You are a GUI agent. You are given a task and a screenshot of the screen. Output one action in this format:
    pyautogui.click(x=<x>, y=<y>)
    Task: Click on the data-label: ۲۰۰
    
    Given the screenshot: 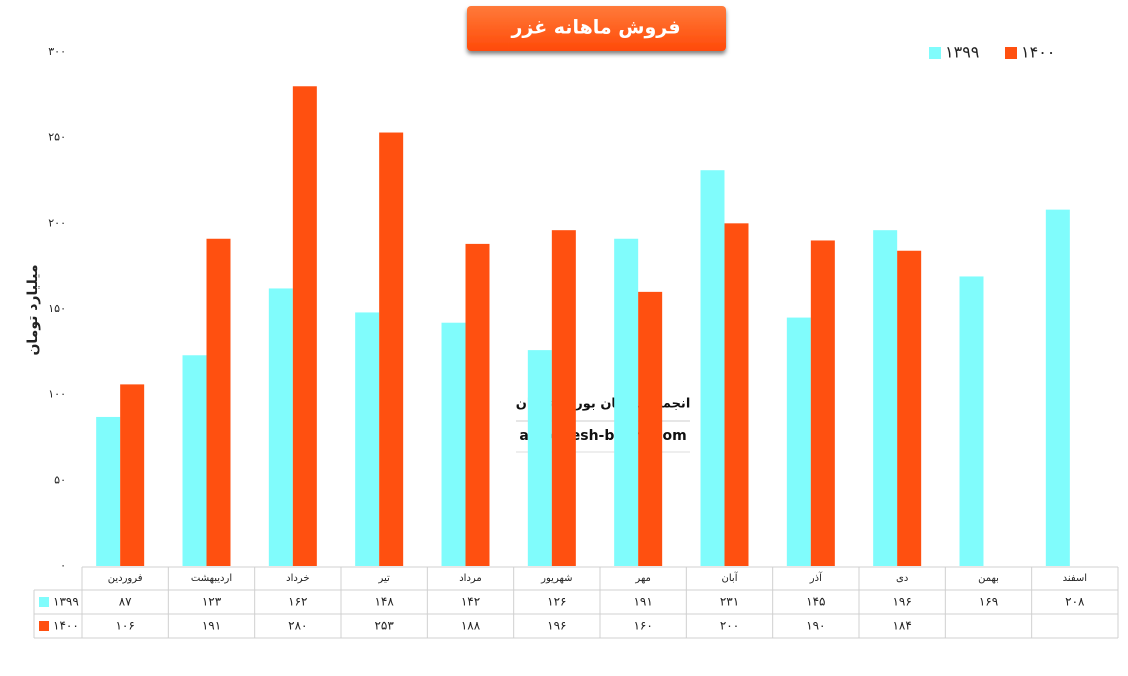 What is the action you would take?
    pyautogui.click(x=729, y=626)
    